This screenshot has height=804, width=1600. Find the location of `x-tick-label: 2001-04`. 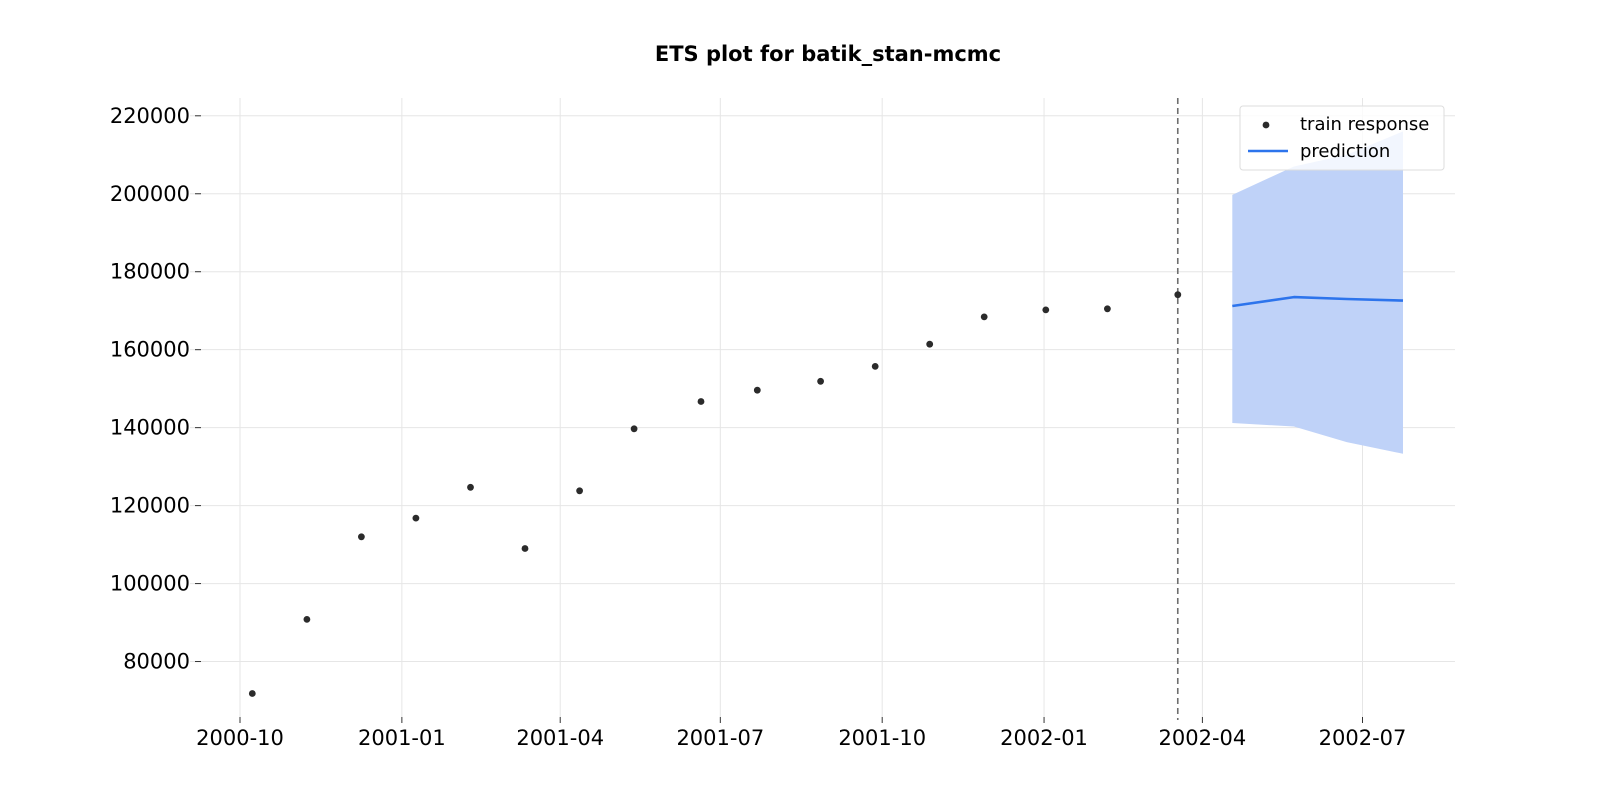

x-tick-label: 2001-04 is located at coordinates (560, 738).